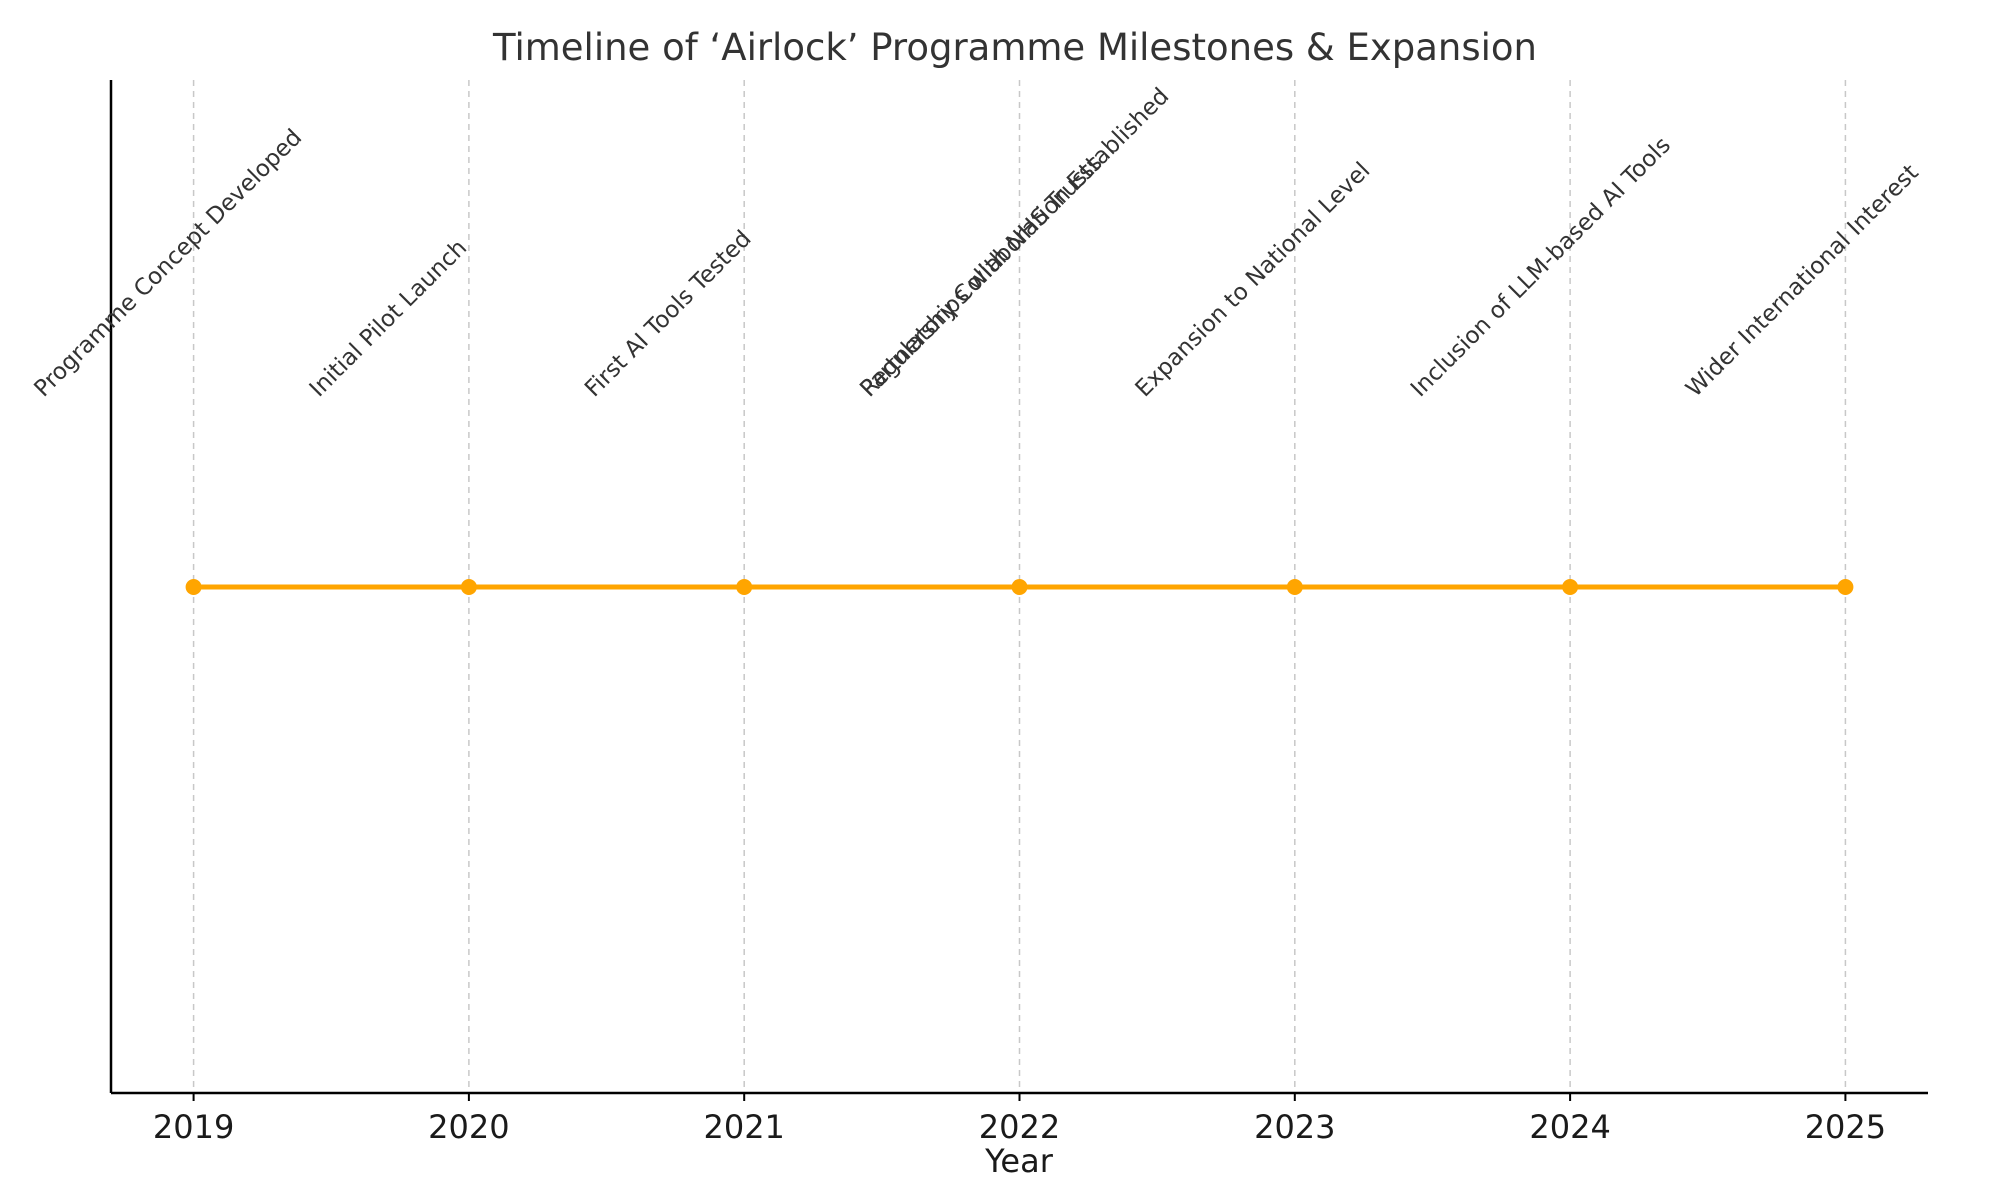  Describe the element at coordinates (744, 587) in the screenshot. I see `timeline-point-2021` at that location.